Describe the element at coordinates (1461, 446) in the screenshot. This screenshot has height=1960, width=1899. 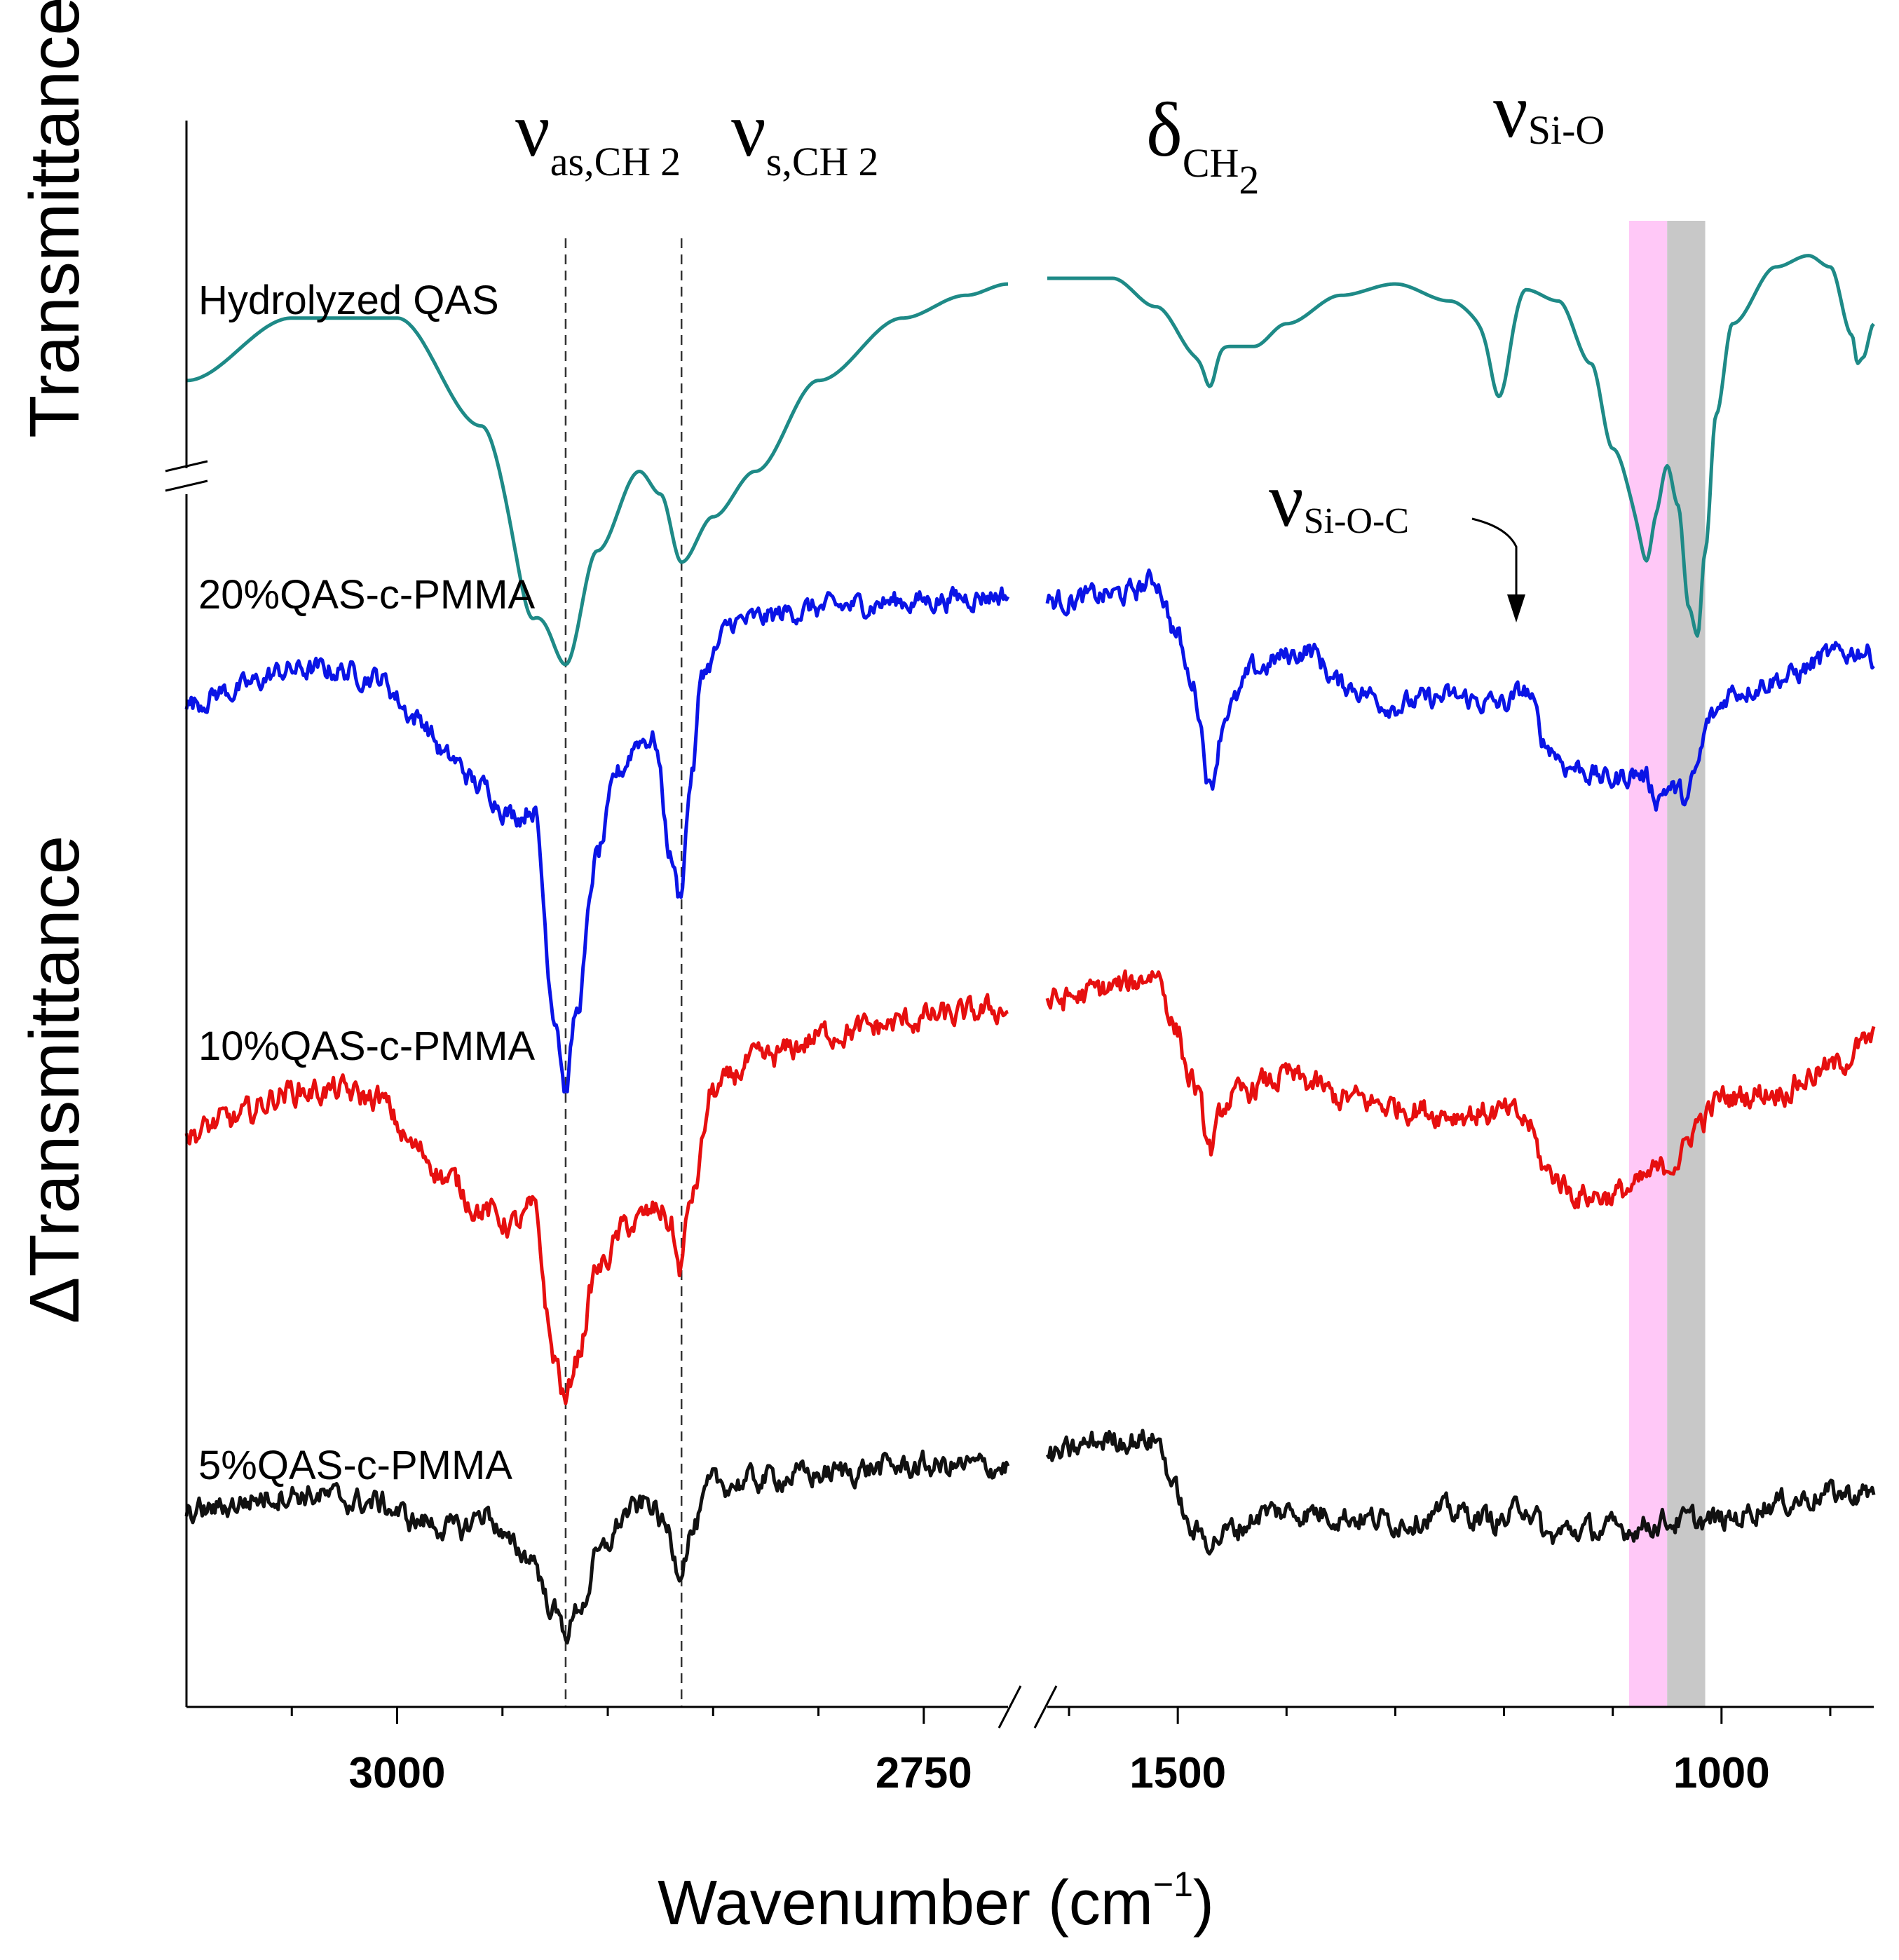
I see `series-line-0-right` at that location.